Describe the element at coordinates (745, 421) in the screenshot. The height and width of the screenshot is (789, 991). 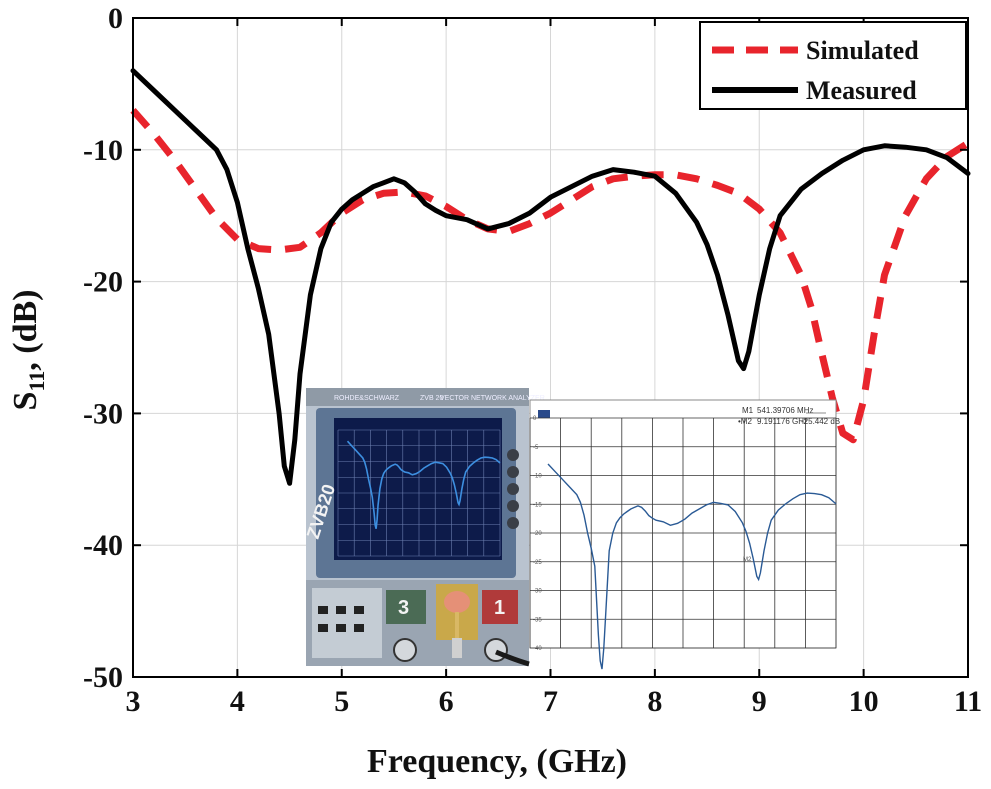
I see `inset-marker2-name: •M2` at that location.